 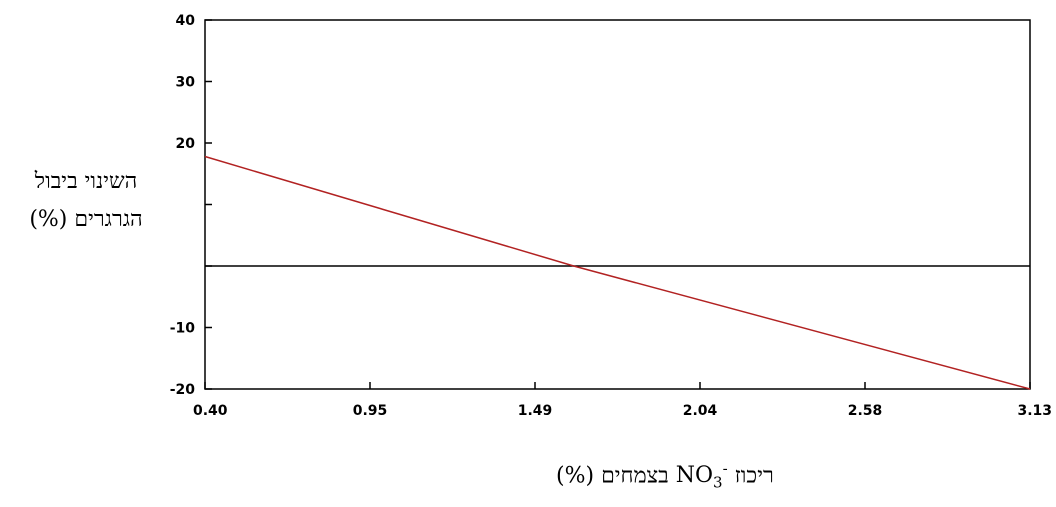 What do you see at coordinates (700, 411) in the screenshot?
I see `x-tick-label: 2.04` at bounding box center [700, 411].